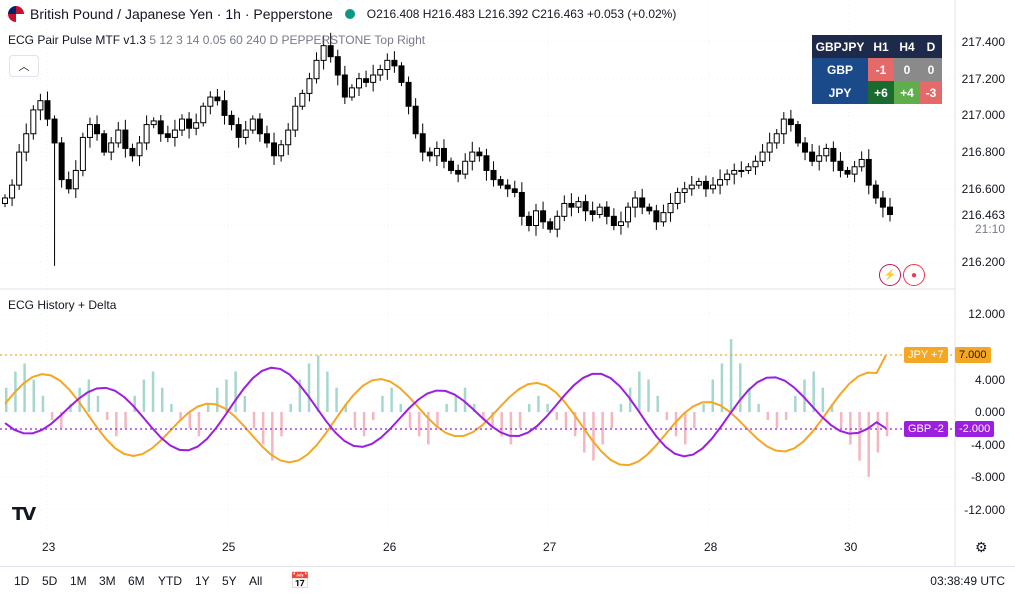 The width and height of the screenshot is (1015, 601). What do you see at coordinates (987, 445) in the screenshot?
I see `osc-tick: -4.000` at bounding box center [987, 445].